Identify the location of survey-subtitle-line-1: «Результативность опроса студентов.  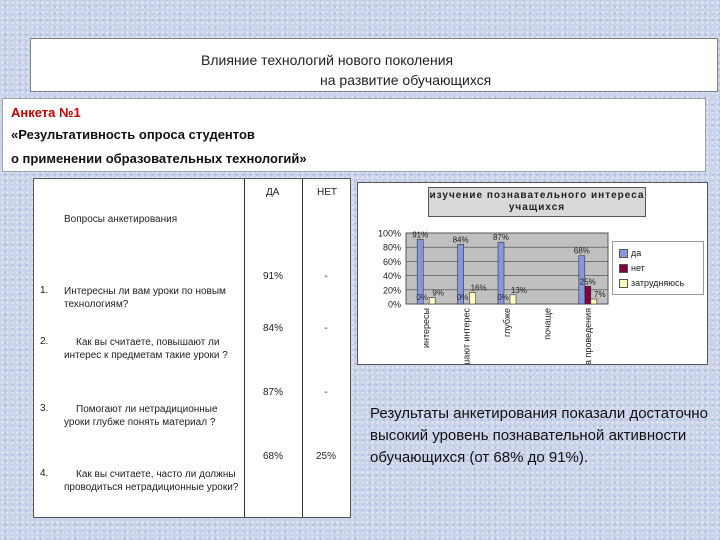
(133, 134).